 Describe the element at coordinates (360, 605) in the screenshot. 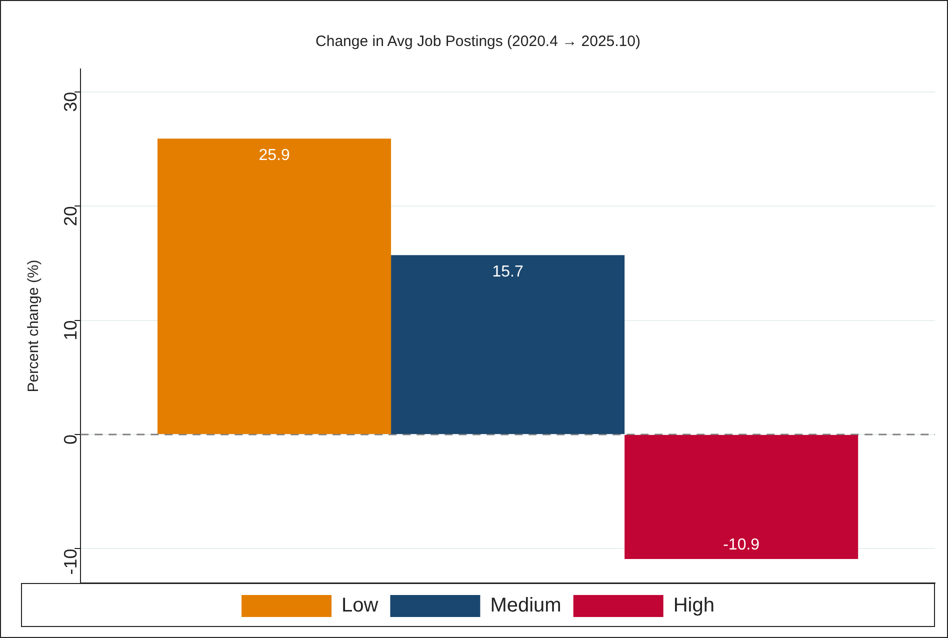

I see `legend-label: Low` at that location.